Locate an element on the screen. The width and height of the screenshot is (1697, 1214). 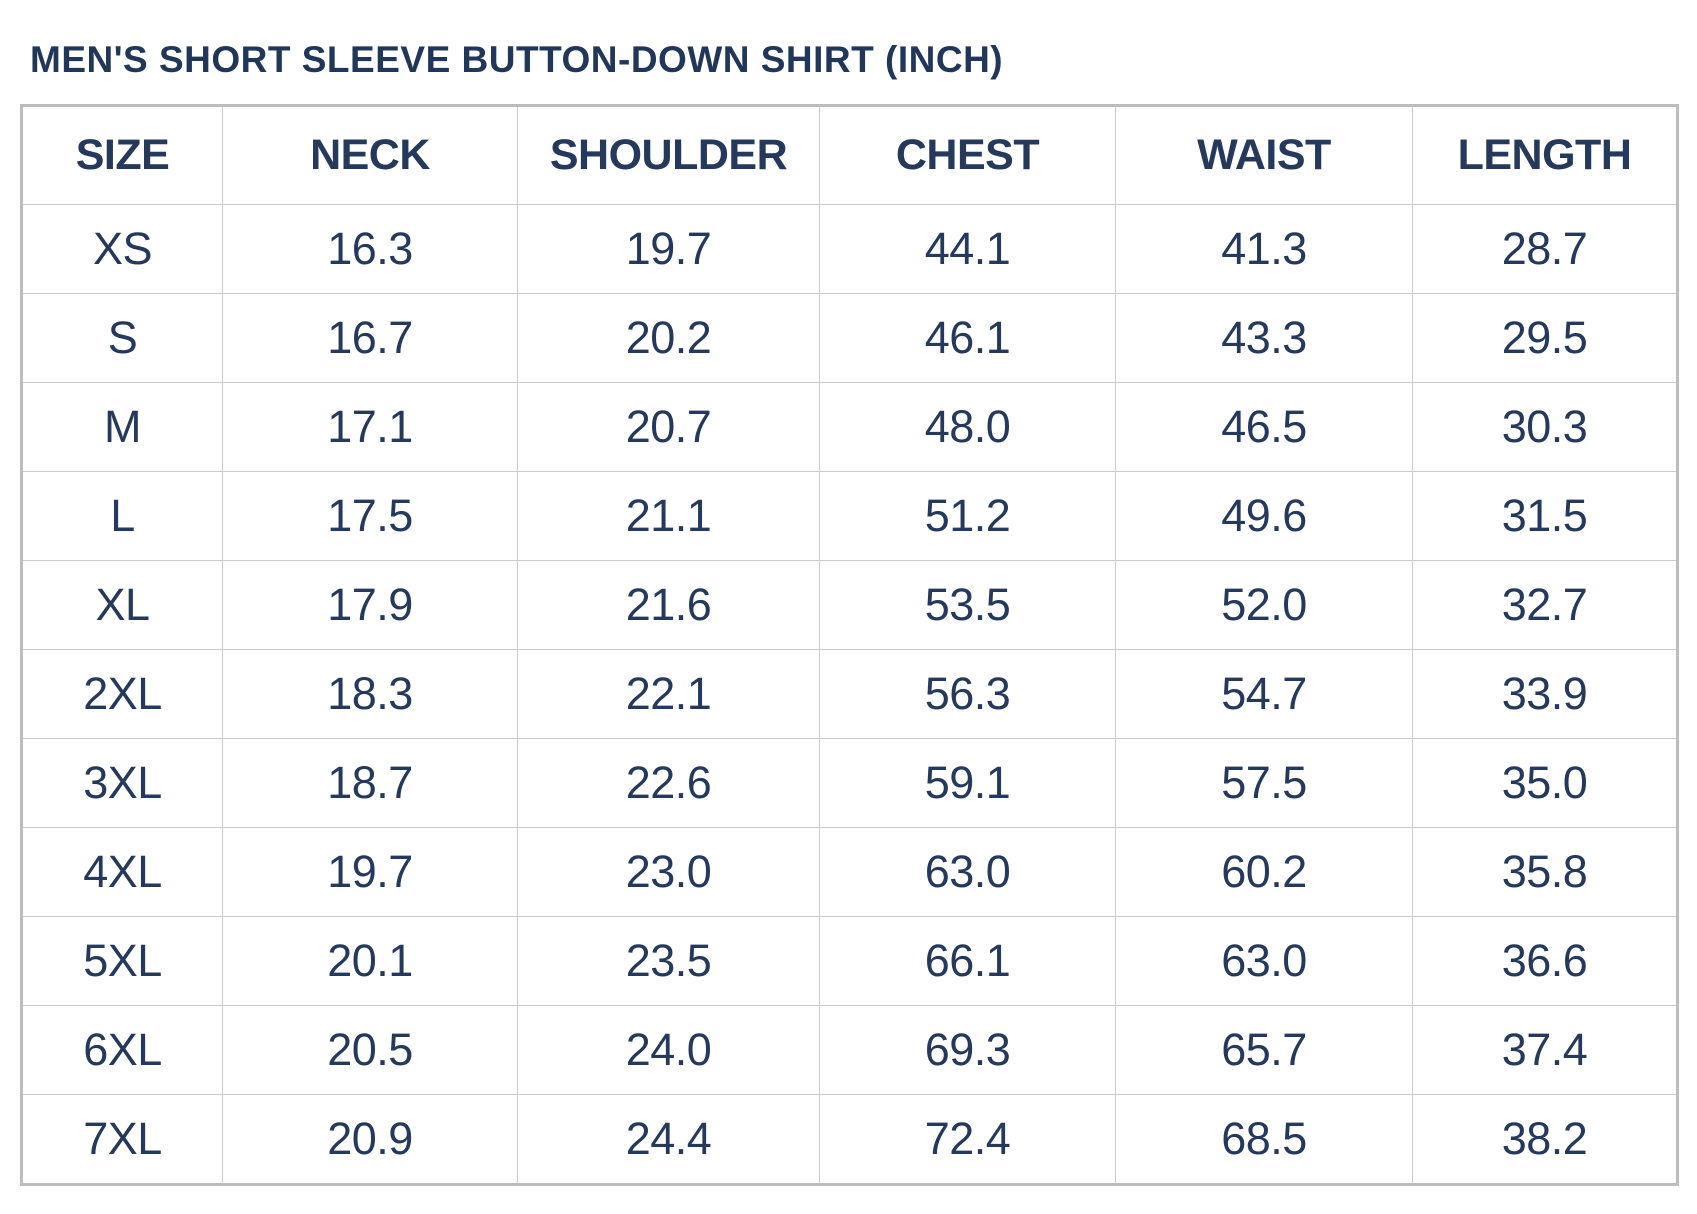
neck-cell: 18.7 is located at coordinates (370, 782).